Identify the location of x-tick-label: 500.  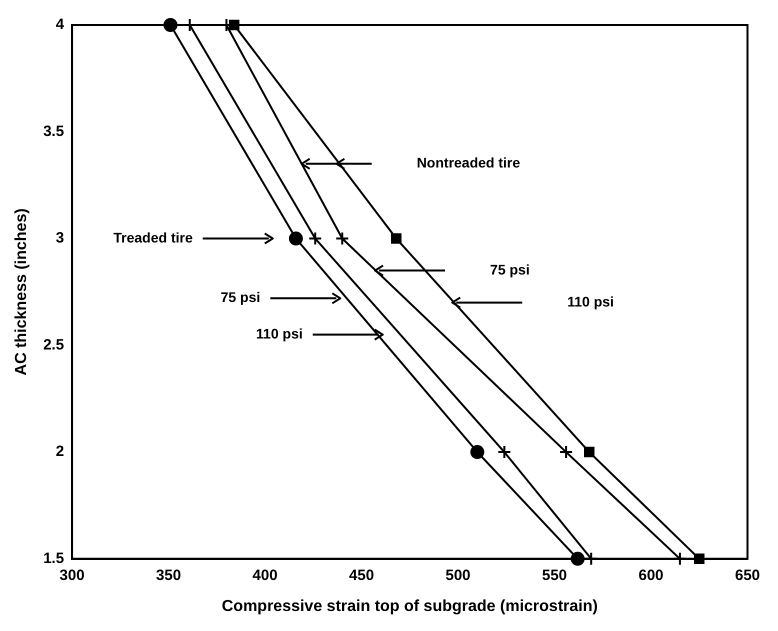
(458, 575).